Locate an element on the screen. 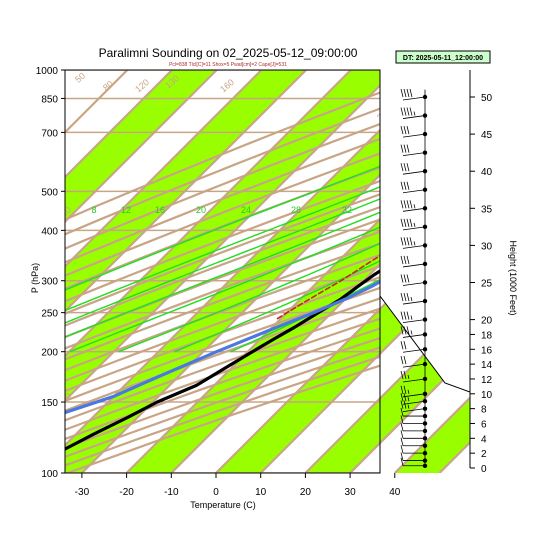 This screenshot has width=540, height=540. height-tick-label: 30 is located at coordinates (487, 246).